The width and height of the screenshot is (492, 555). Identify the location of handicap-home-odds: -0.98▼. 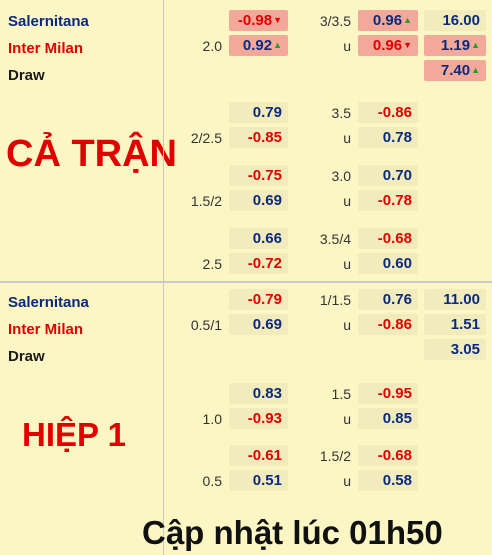
(258, 20).